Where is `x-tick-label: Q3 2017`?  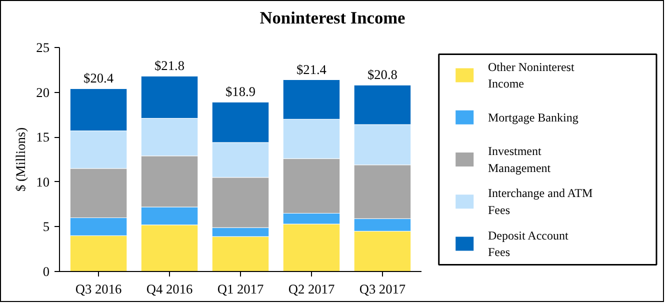 x-tick-label: Q3 2017 is located at coordinates (382, 289).